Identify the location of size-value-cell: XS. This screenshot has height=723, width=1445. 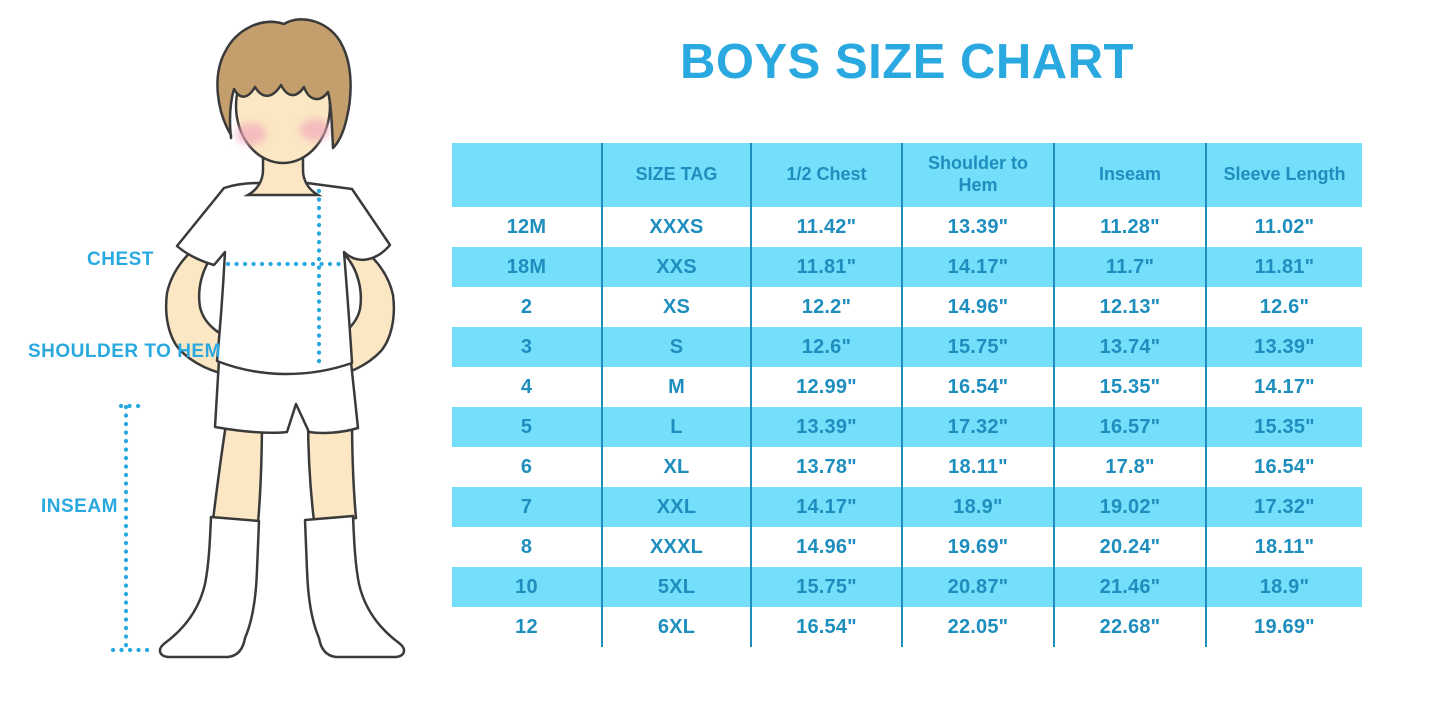
(677, 307).